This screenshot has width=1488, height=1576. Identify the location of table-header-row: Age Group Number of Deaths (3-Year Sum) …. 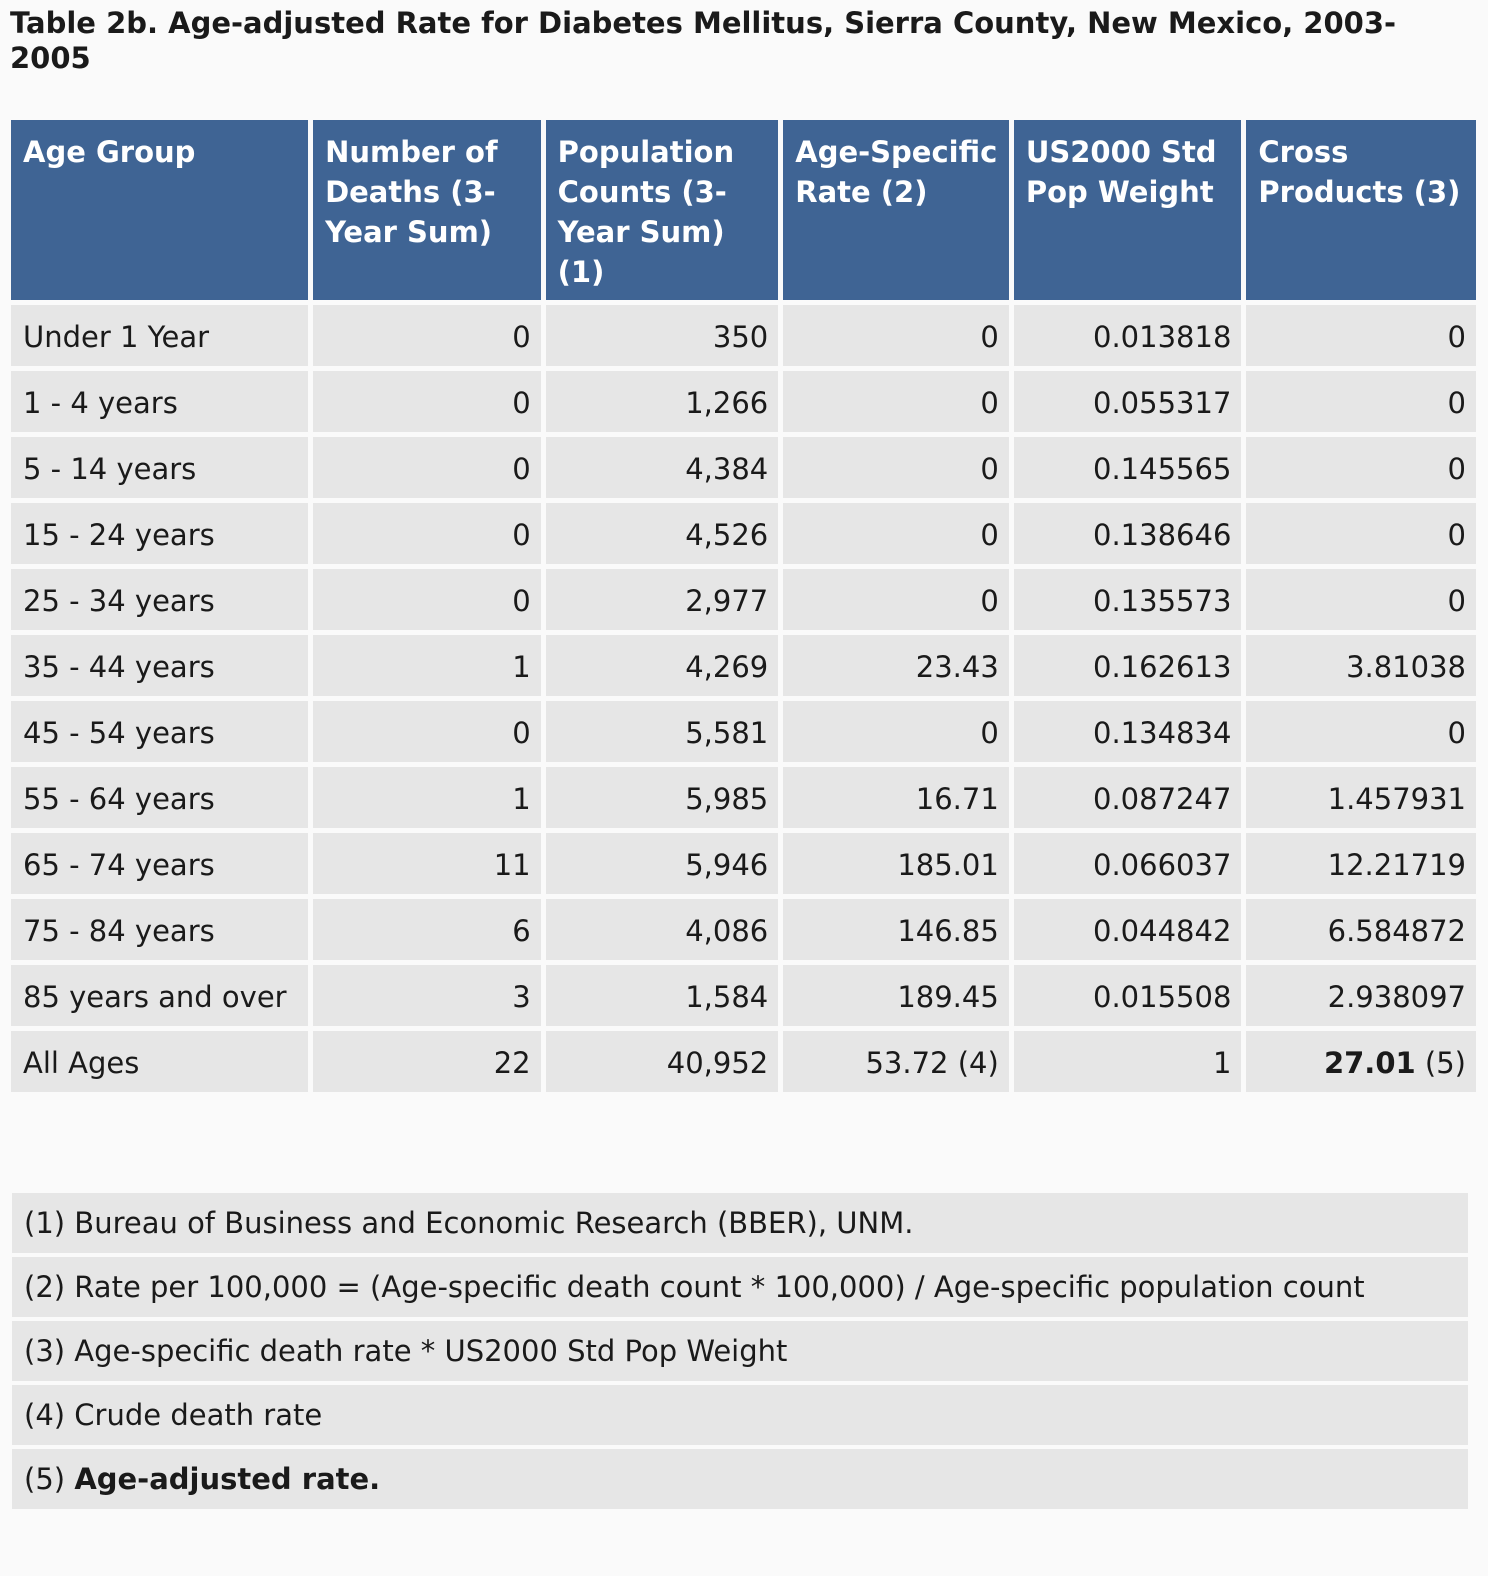
(743, 210).